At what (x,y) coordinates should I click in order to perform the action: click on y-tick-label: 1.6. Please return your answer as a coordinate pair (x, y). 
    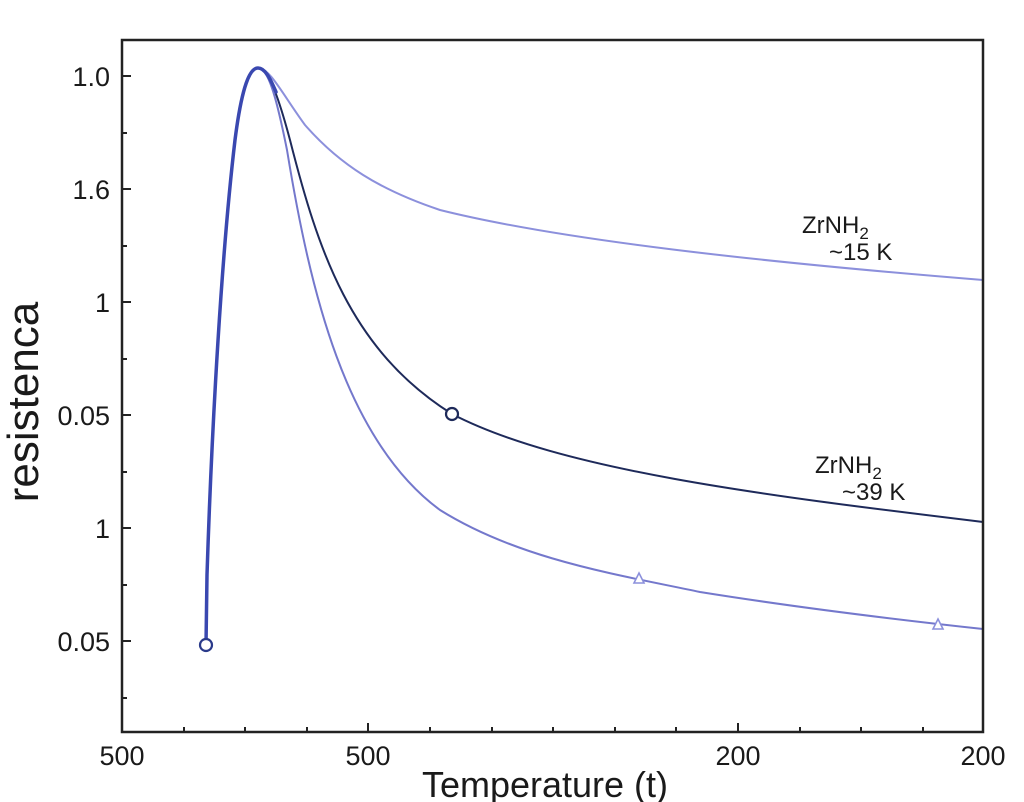
    Looking at the image, I should click on (91, 190).